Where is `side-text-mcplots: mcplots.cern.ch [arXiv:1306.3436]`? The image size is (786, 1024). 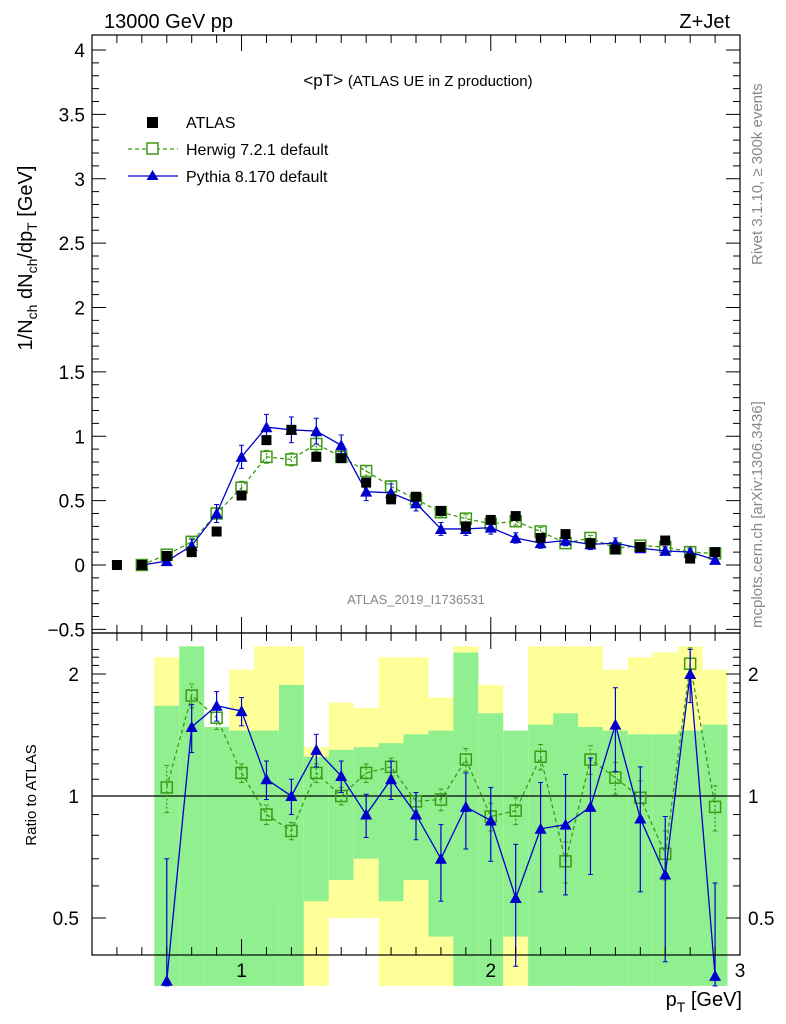
side-text-mcplots: mcplots.cern.ch [arXiv:1306.3436] is located at coordinates (757, 514).